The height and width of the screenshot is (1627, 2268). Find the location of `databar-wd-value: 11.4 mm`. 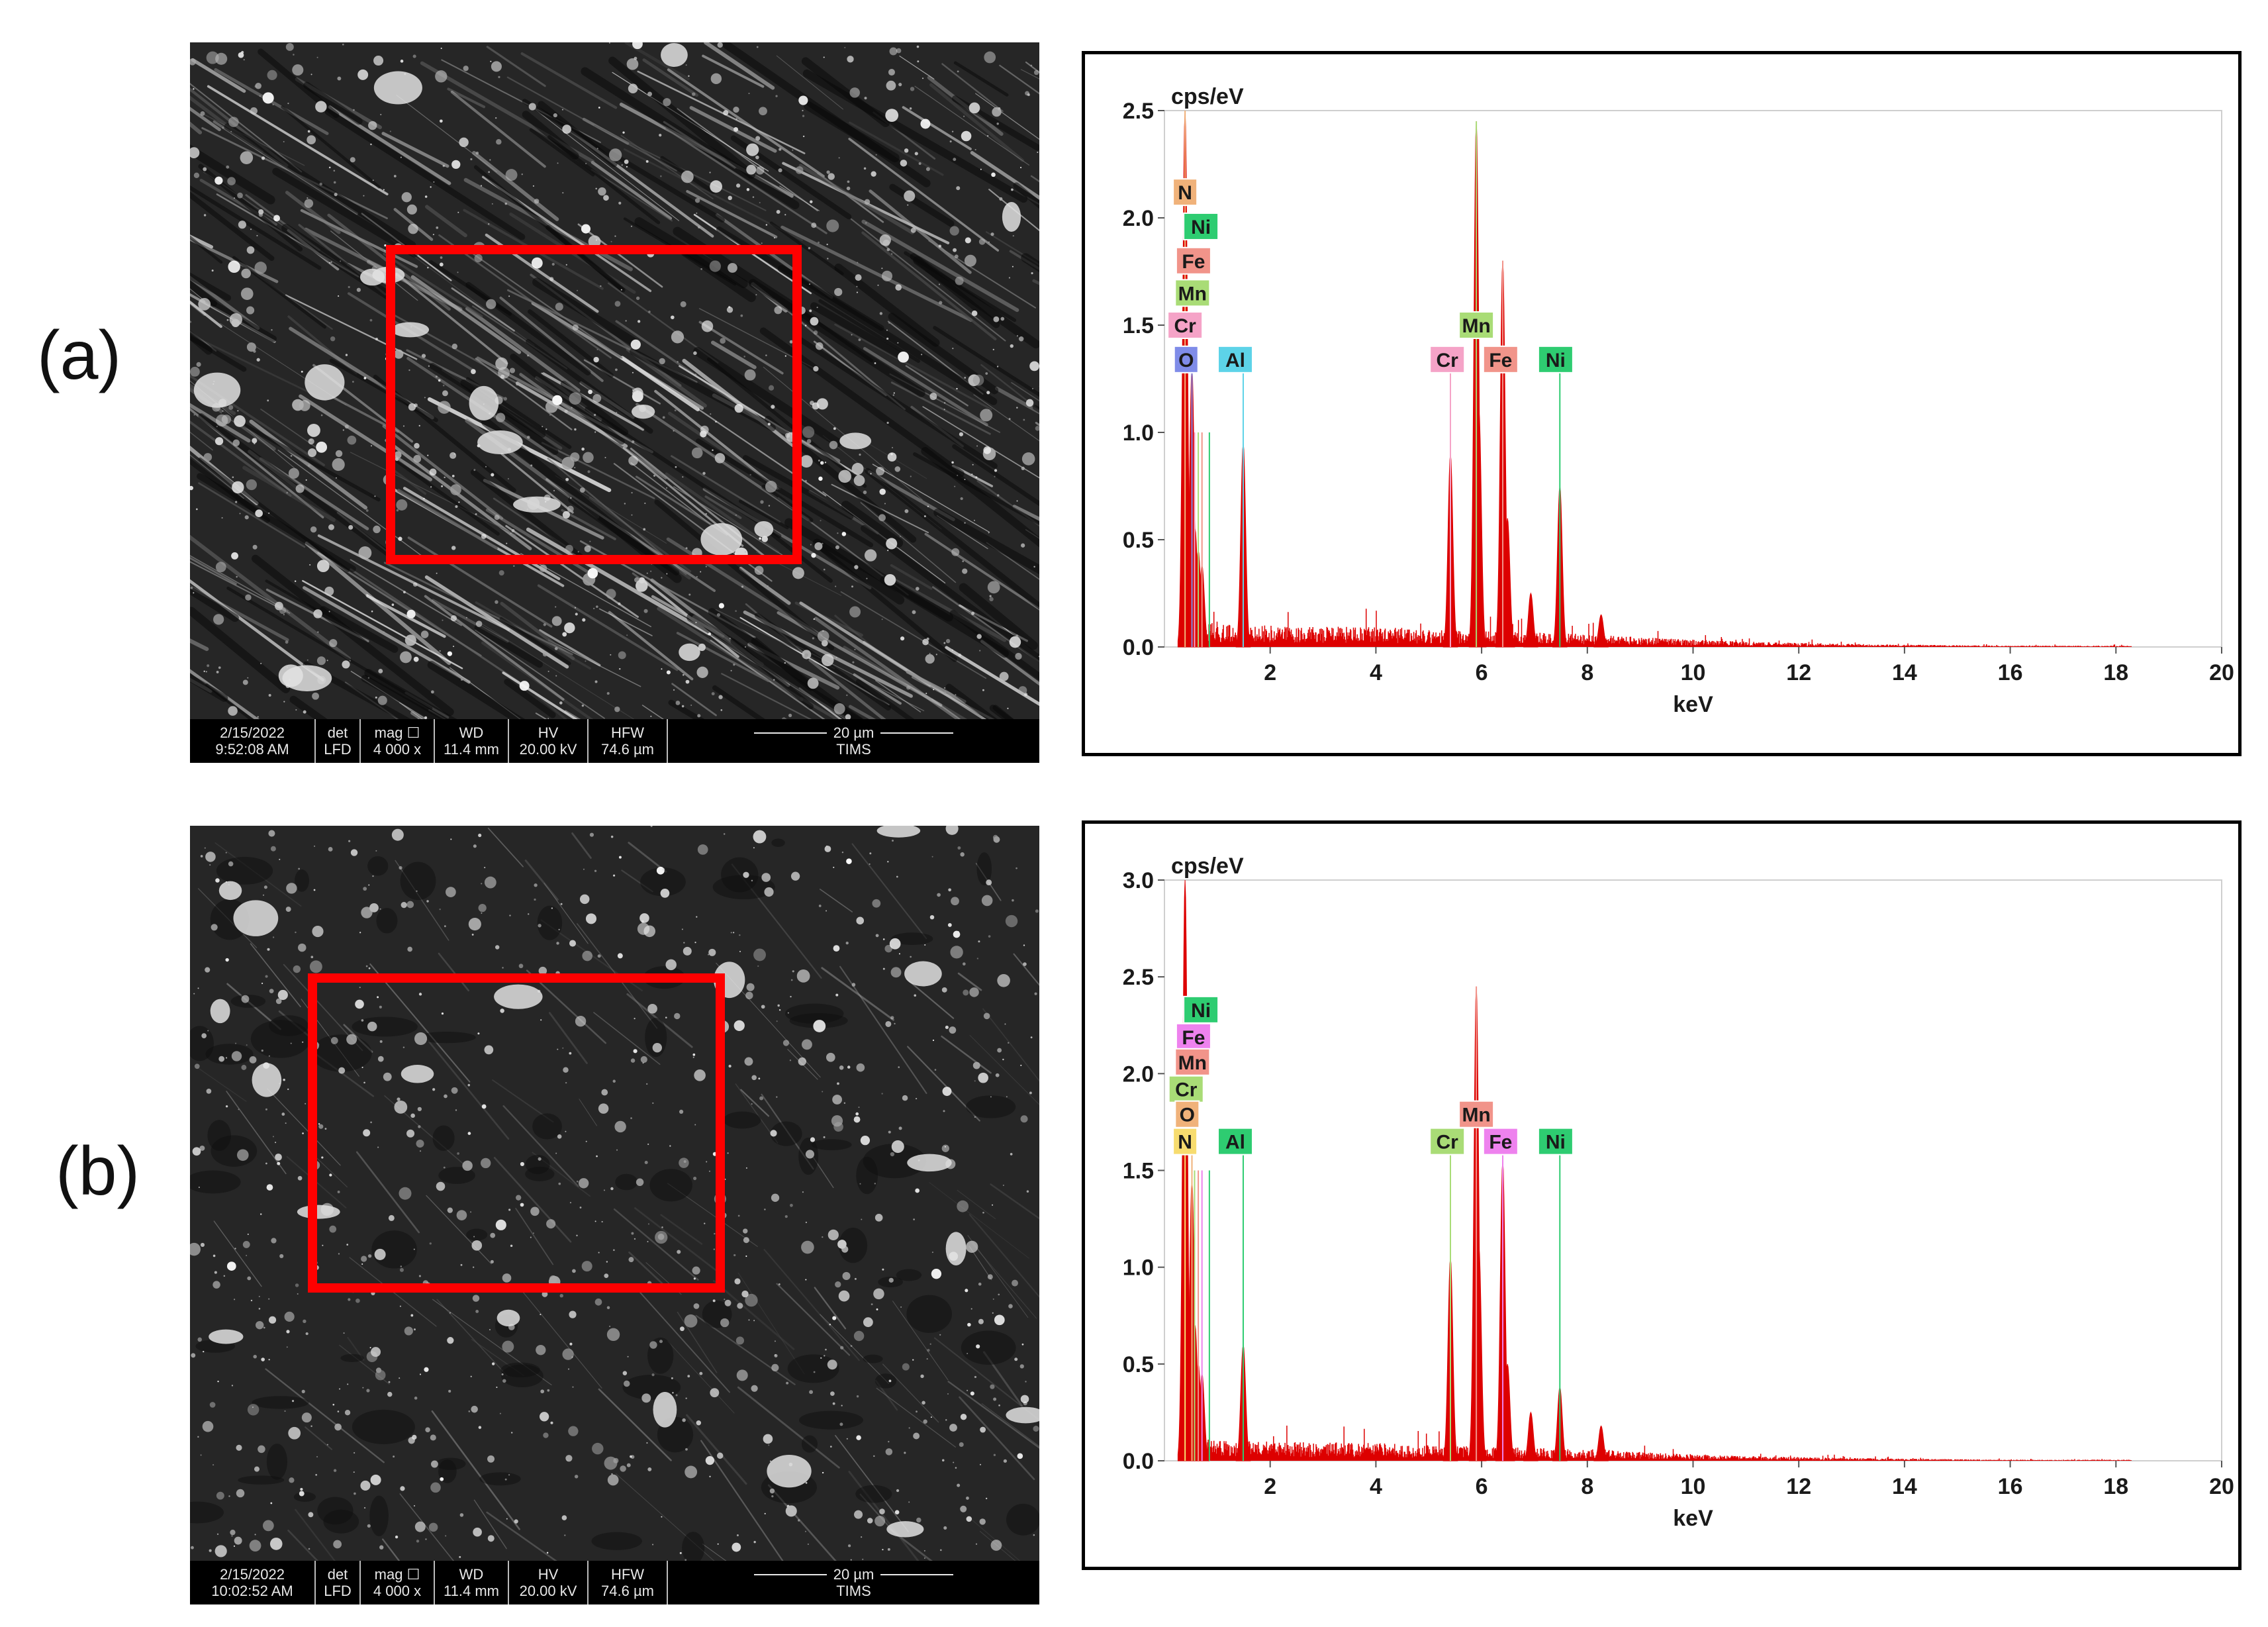

databar-wd-value: 11.4 mm is located at coordinates (472, 1591).